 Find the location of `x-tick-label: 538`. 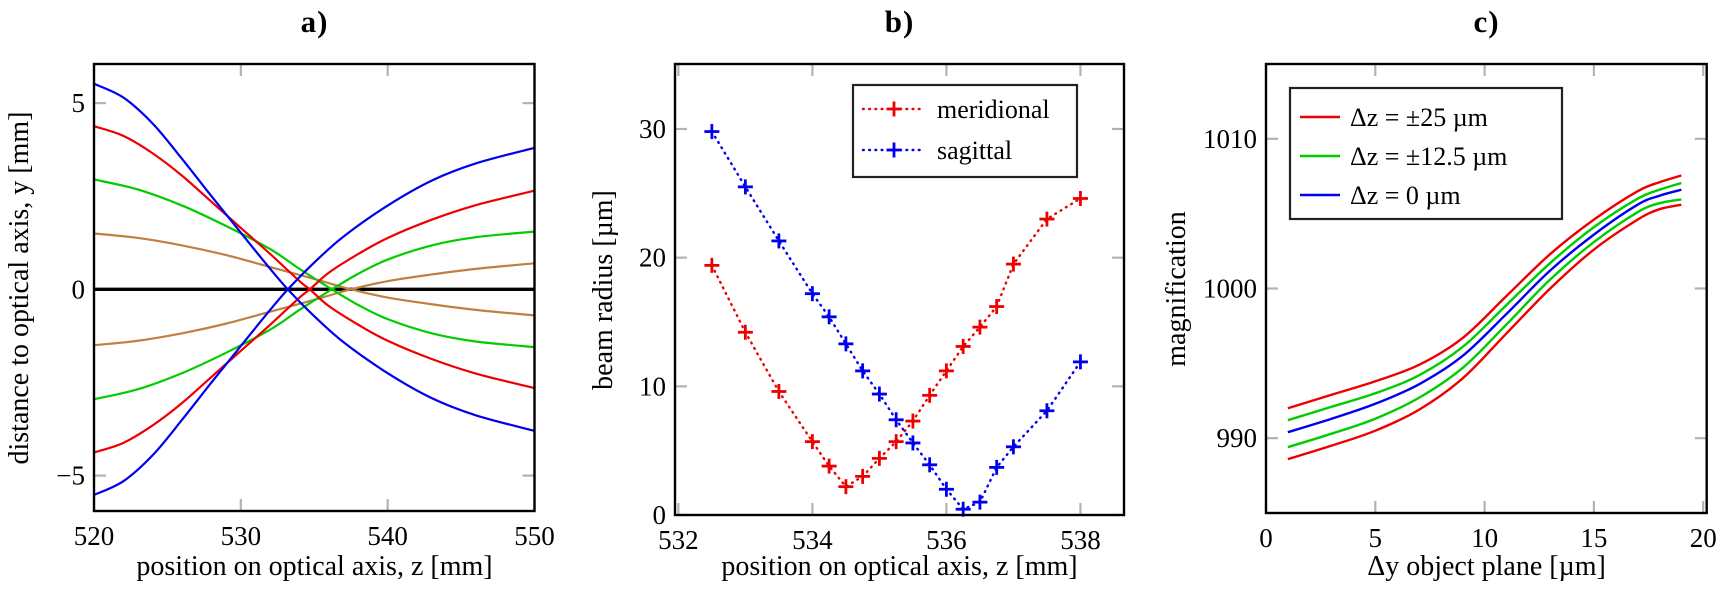

x-tick-label: 538 is located at coordinates (1080, 540).